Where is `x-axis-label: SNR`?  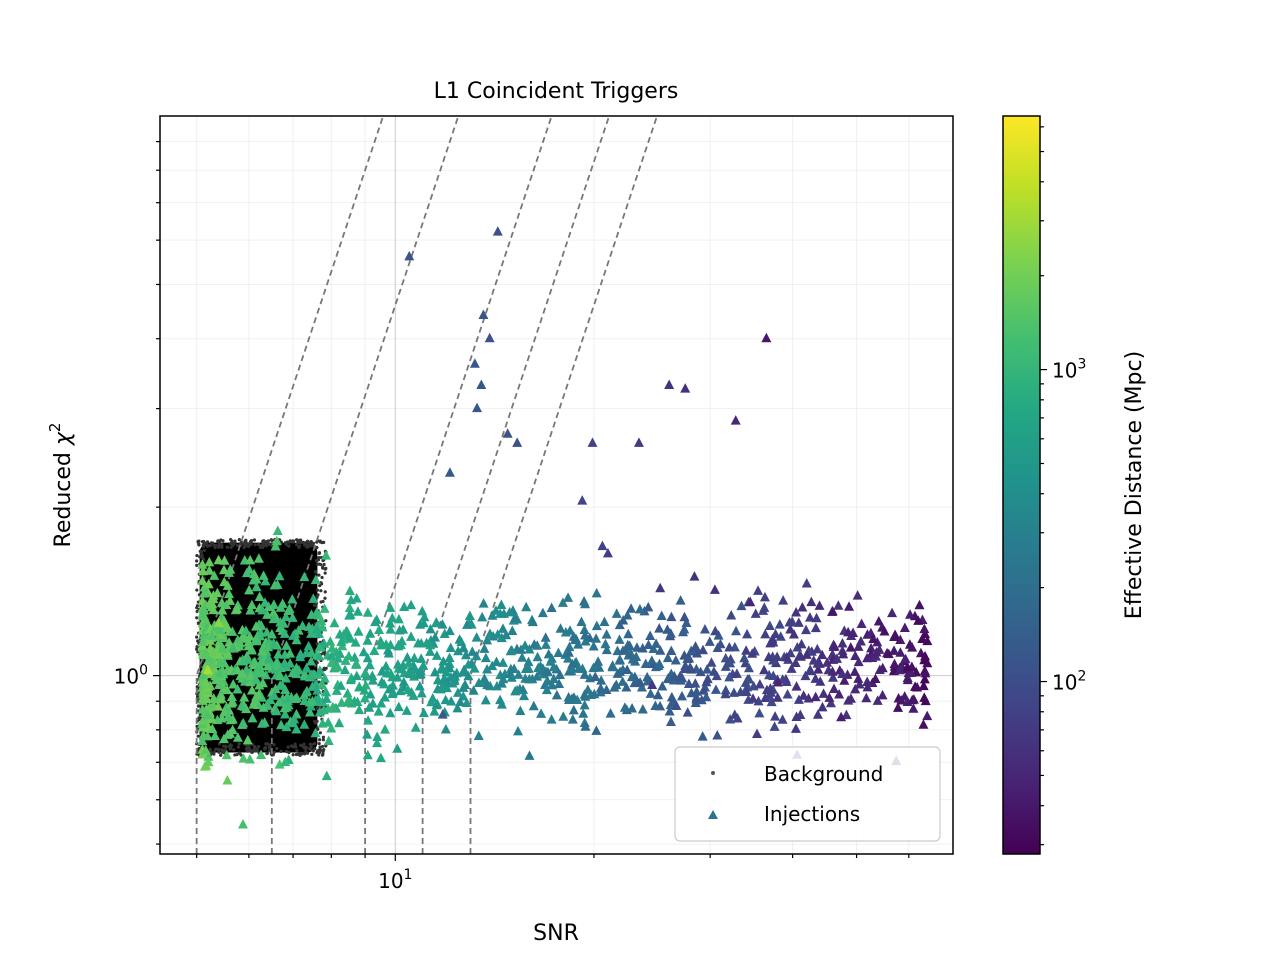 x-axis-label: SNR is located at coordinates (556, 933).